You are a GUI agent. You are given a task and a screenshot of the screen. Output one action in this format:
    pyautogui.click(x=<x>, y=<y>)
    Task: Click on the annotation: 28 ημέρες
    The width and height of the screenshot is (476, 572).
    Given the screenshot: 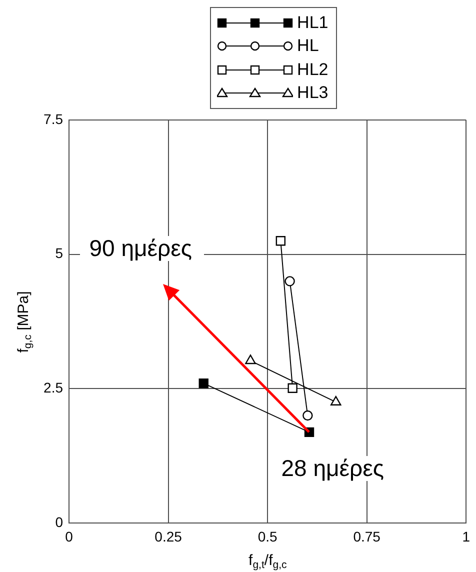 What is the action you would take?
    pyautogui.click(x=334, y=467)
    